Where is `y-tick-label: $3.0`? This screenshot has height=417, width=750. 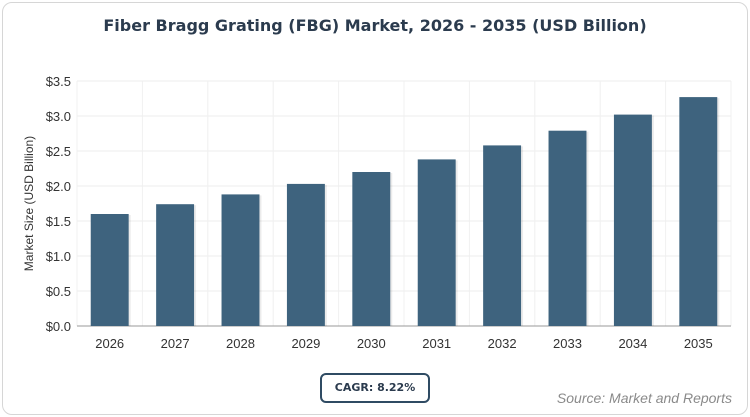 y-tick-label: $3.0 is located at coordinates (58, 116).